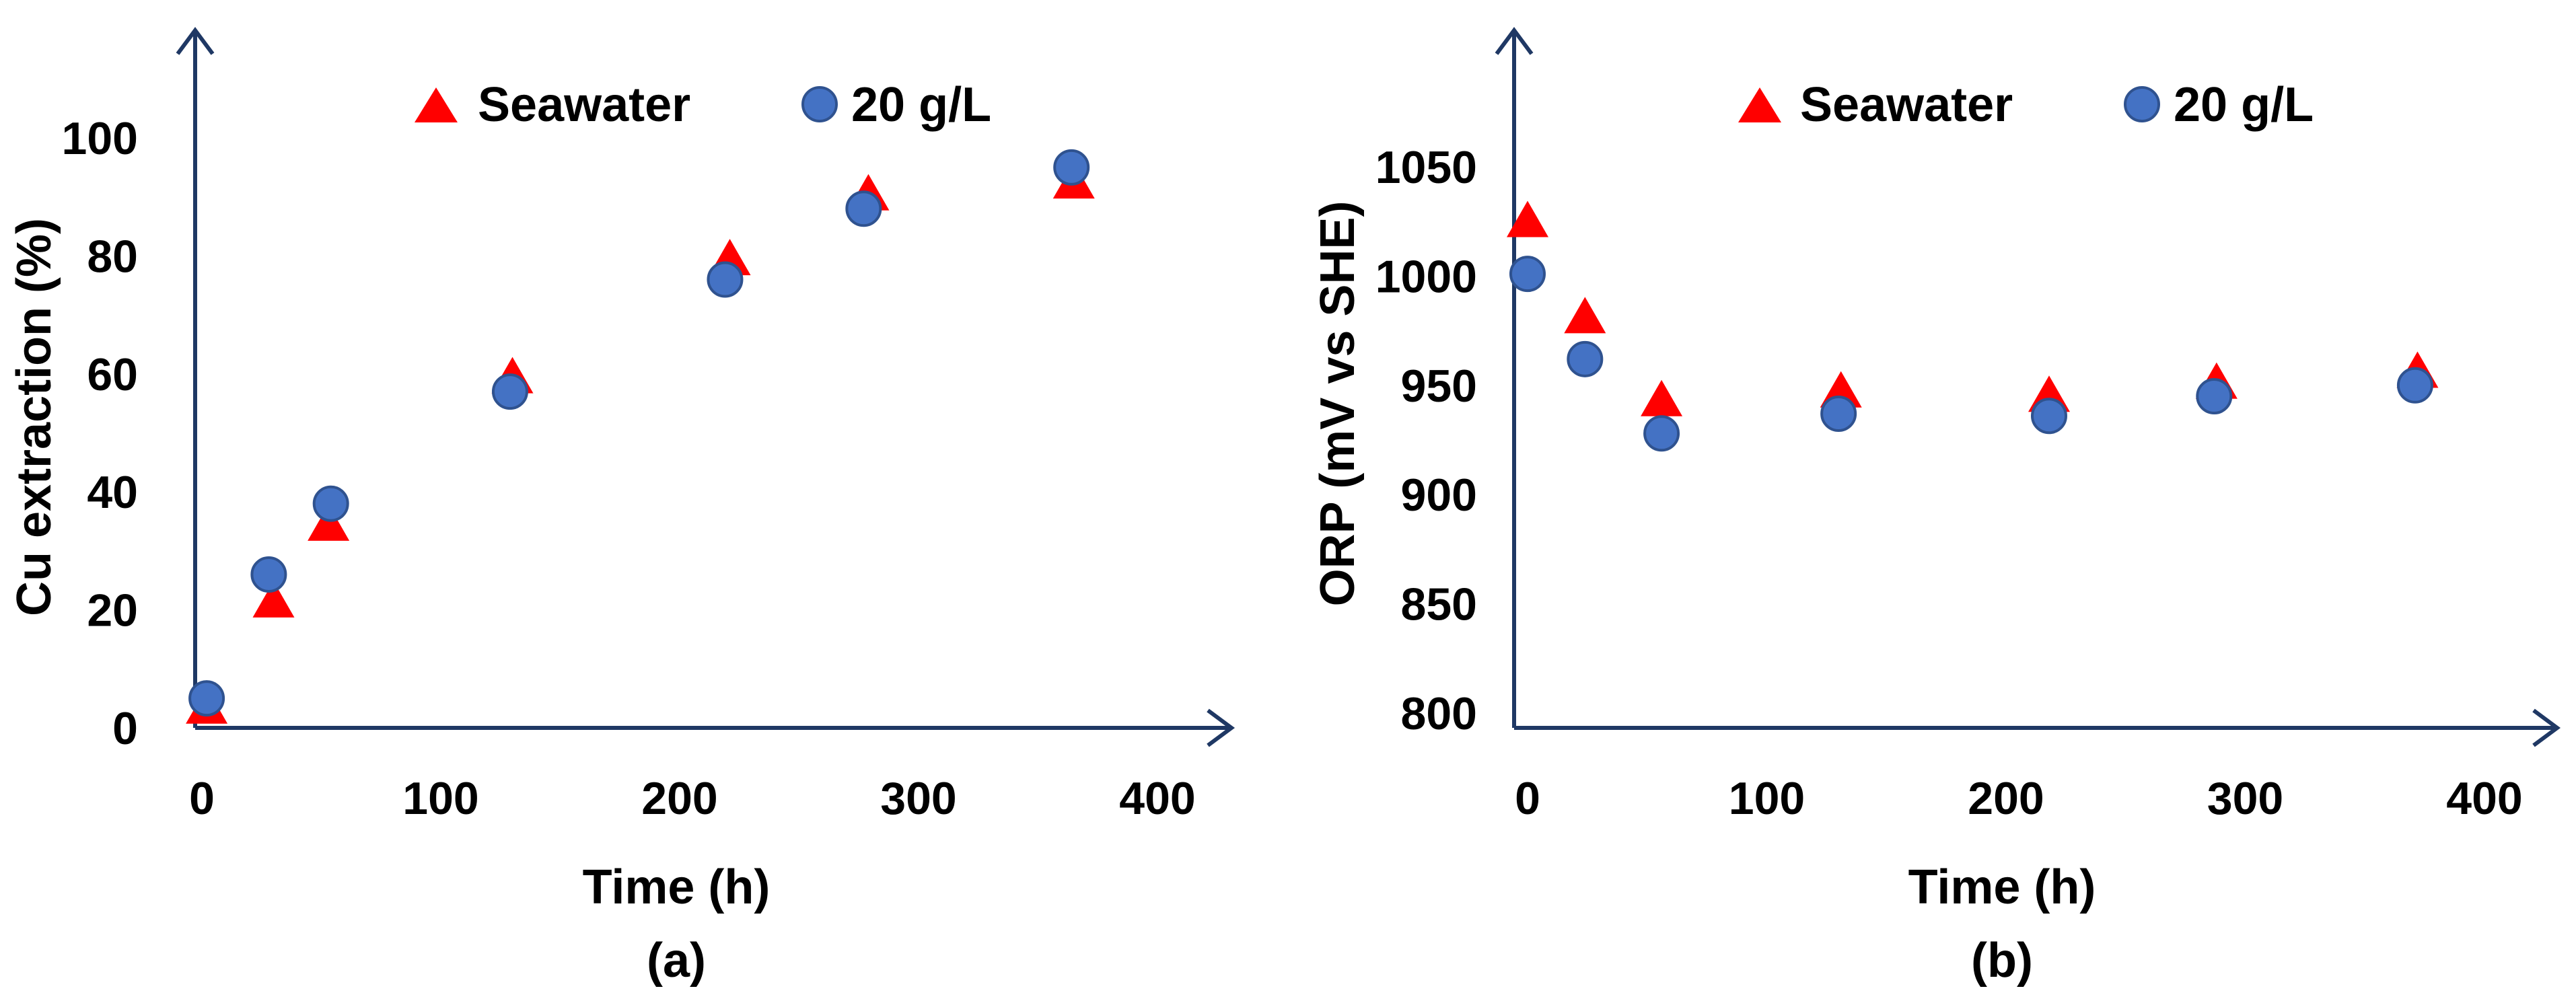 The height and width of the screenshot is (1001, 2576). I want to click on chart-b-y-tick-label: 850, so click(1439, 604).